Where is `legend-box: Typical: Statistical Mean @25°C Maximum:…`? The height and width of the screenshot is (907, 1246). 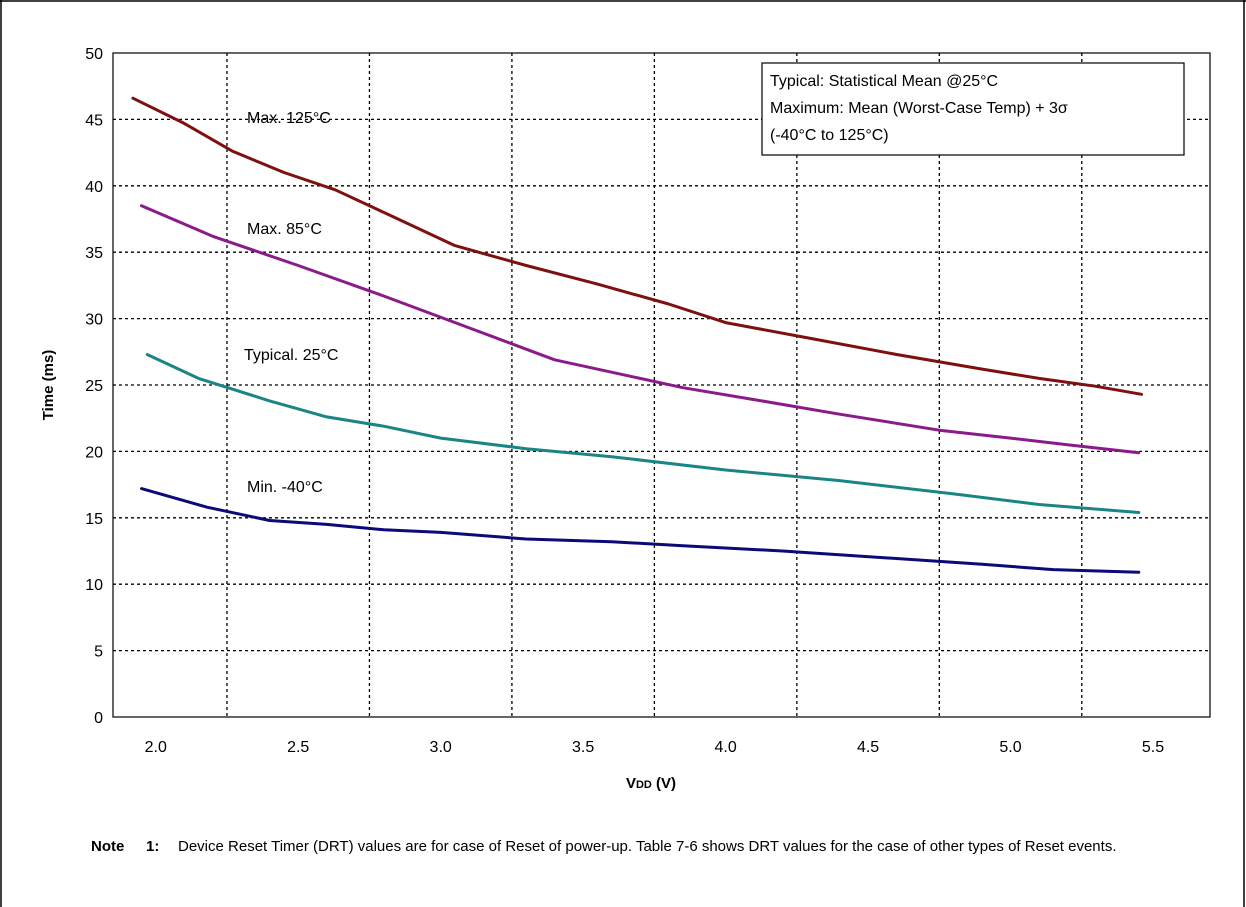
legend-box: Typical: Statistical Mean @25°C Maximum:… is located at coordinates (973, 109).